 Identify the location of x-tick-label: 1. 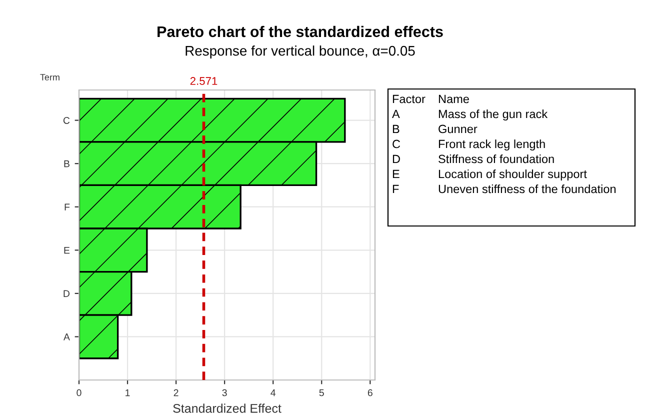
(128, 392).